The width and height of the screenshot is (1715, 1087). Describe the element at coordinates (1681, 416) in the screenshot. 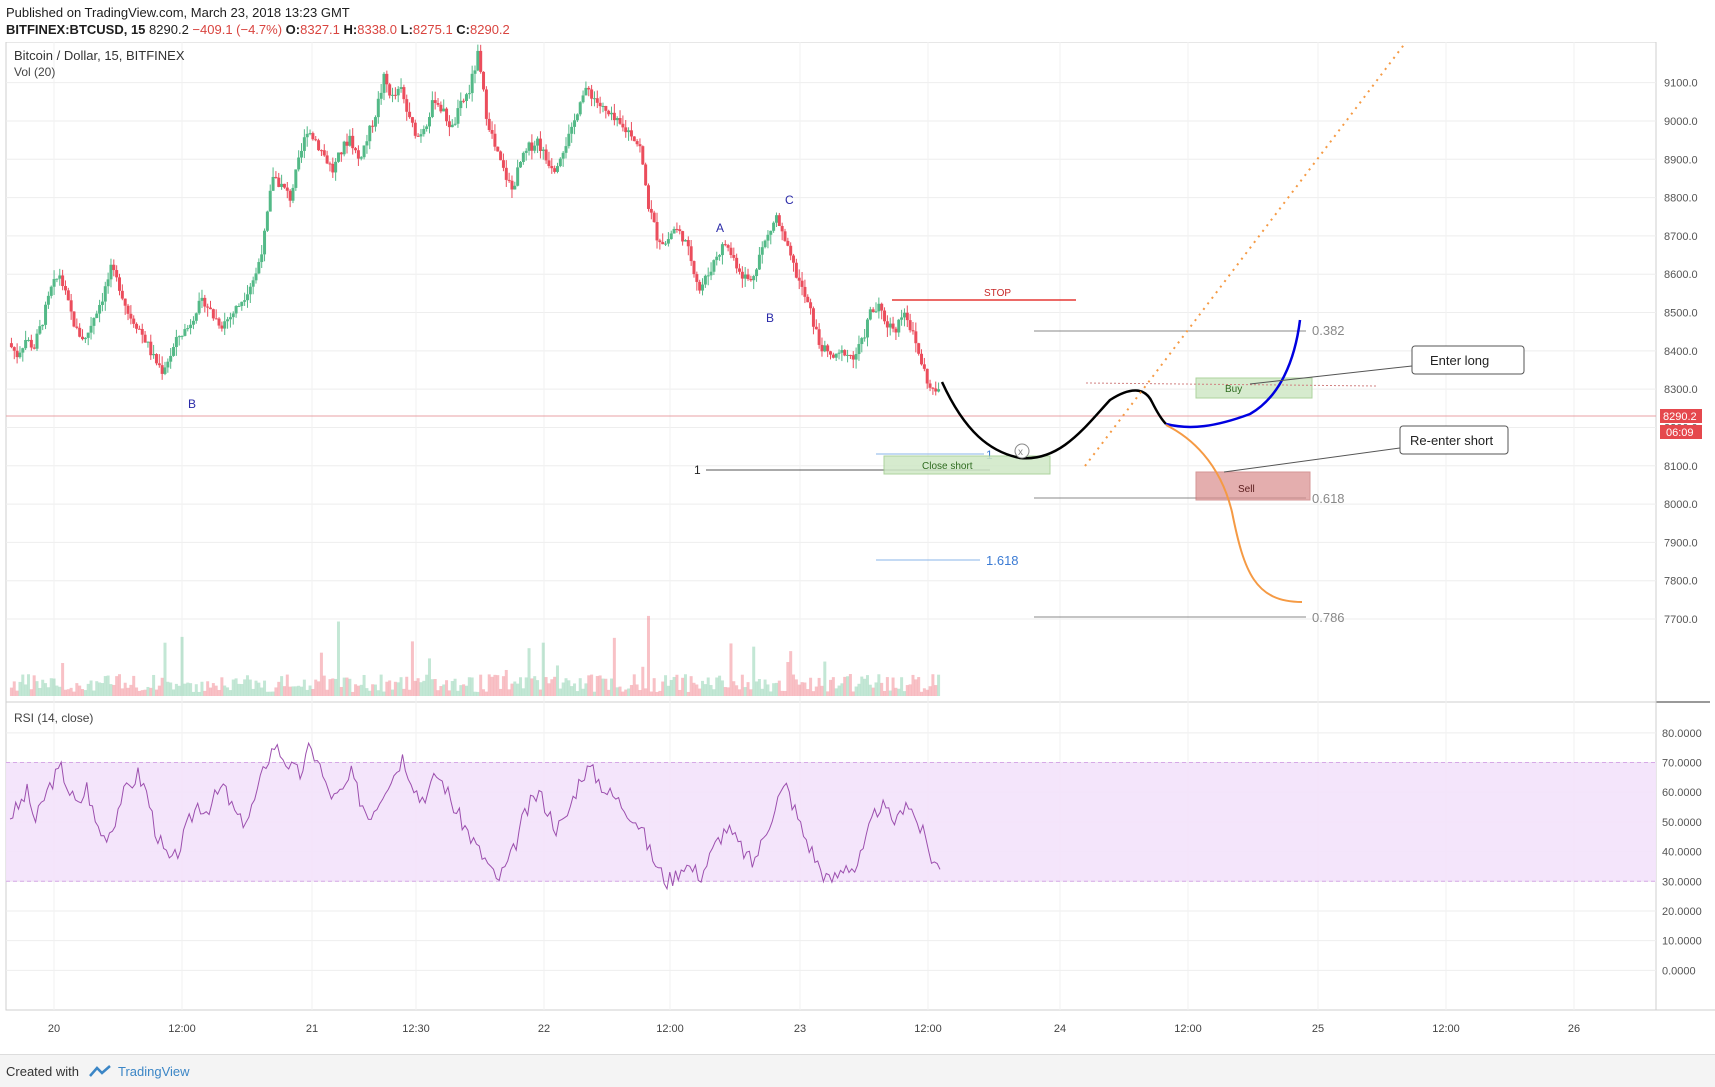

I see `last-price-tag` at that location.